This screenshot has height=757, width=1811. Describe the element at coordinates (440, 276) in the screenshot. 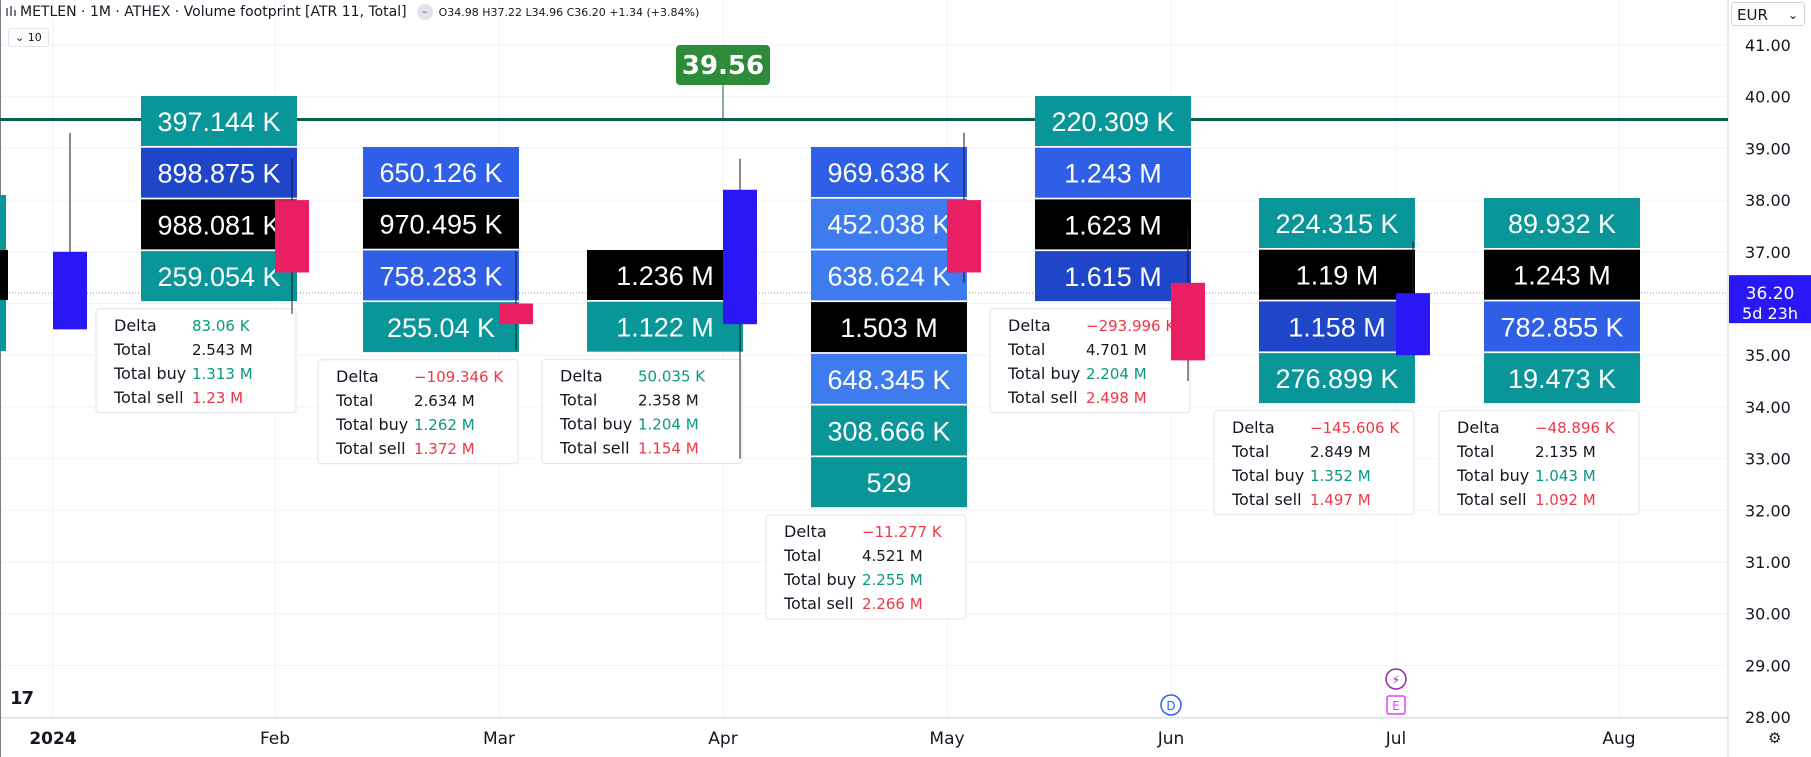

I see `footprint-cell-value: 758.283 K` at that location.